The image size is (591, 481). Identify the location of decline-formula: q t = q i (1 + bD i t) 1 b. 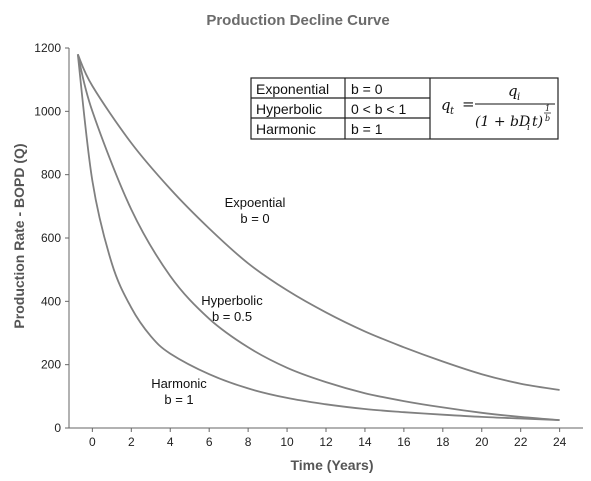
(498, 107).